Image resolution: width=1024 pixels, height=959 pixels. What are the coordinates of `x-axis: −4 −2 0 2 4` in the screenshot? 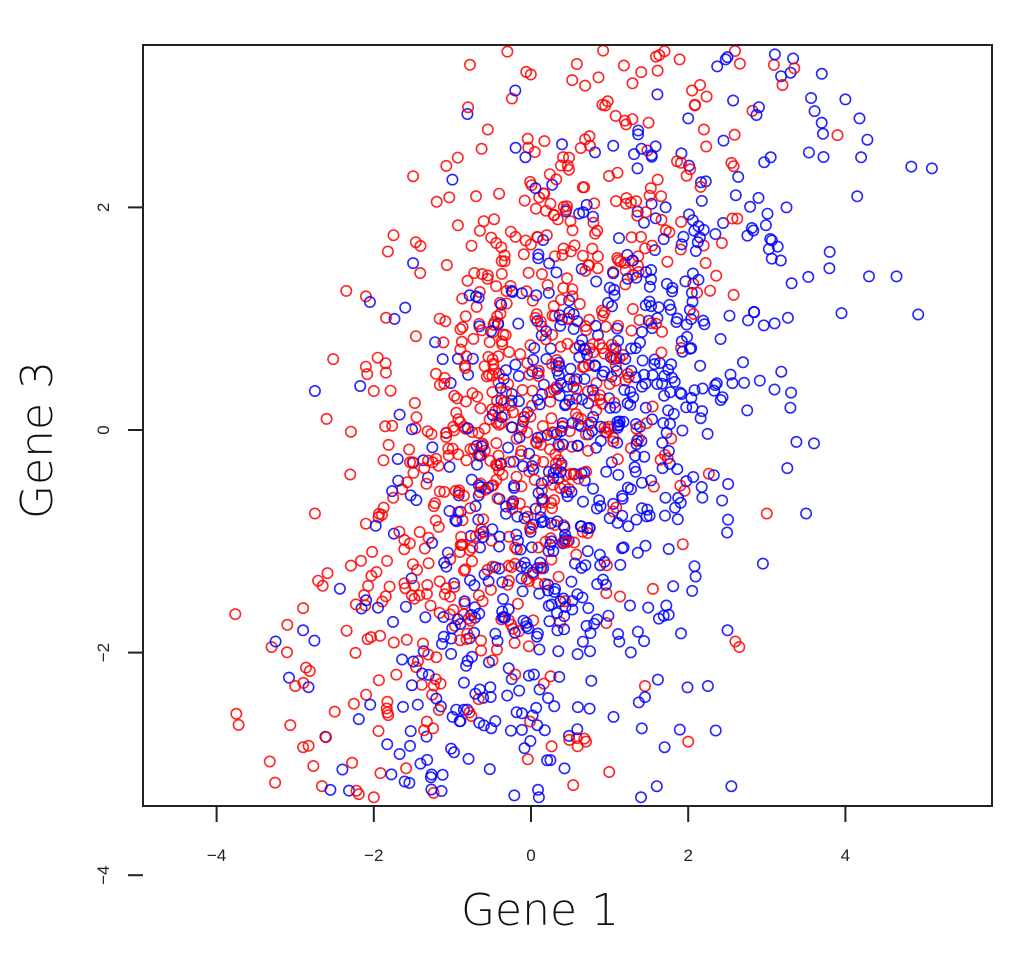 It's located at (528, 835).